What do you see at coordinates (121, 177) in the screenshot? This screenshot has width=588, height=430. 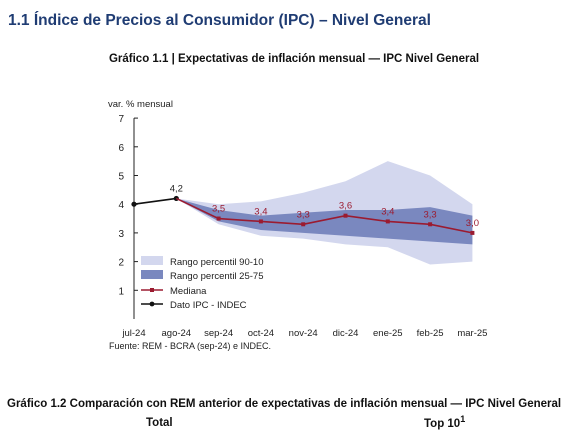 I see `y-tick-label: 5` at bounding box center [121, 177].